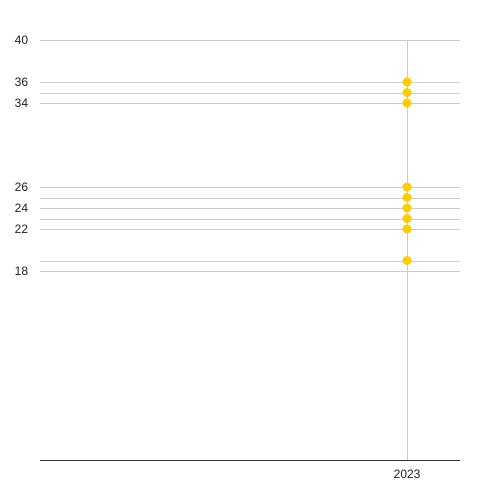 Image resolution: width=500 pixels, height=500 pixels. Describe the element at coordinates (22, 82) in the screenshot. I see `y-tick-label: 36` at that location.